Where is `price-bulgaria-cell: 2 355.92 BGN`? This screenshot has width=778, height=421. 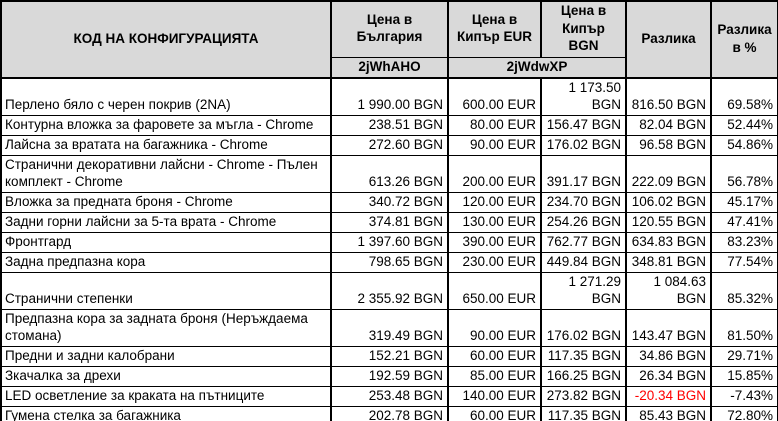 price-bulgaria-cell: 2 355.92 BGN is located at coordinates (389, 291).